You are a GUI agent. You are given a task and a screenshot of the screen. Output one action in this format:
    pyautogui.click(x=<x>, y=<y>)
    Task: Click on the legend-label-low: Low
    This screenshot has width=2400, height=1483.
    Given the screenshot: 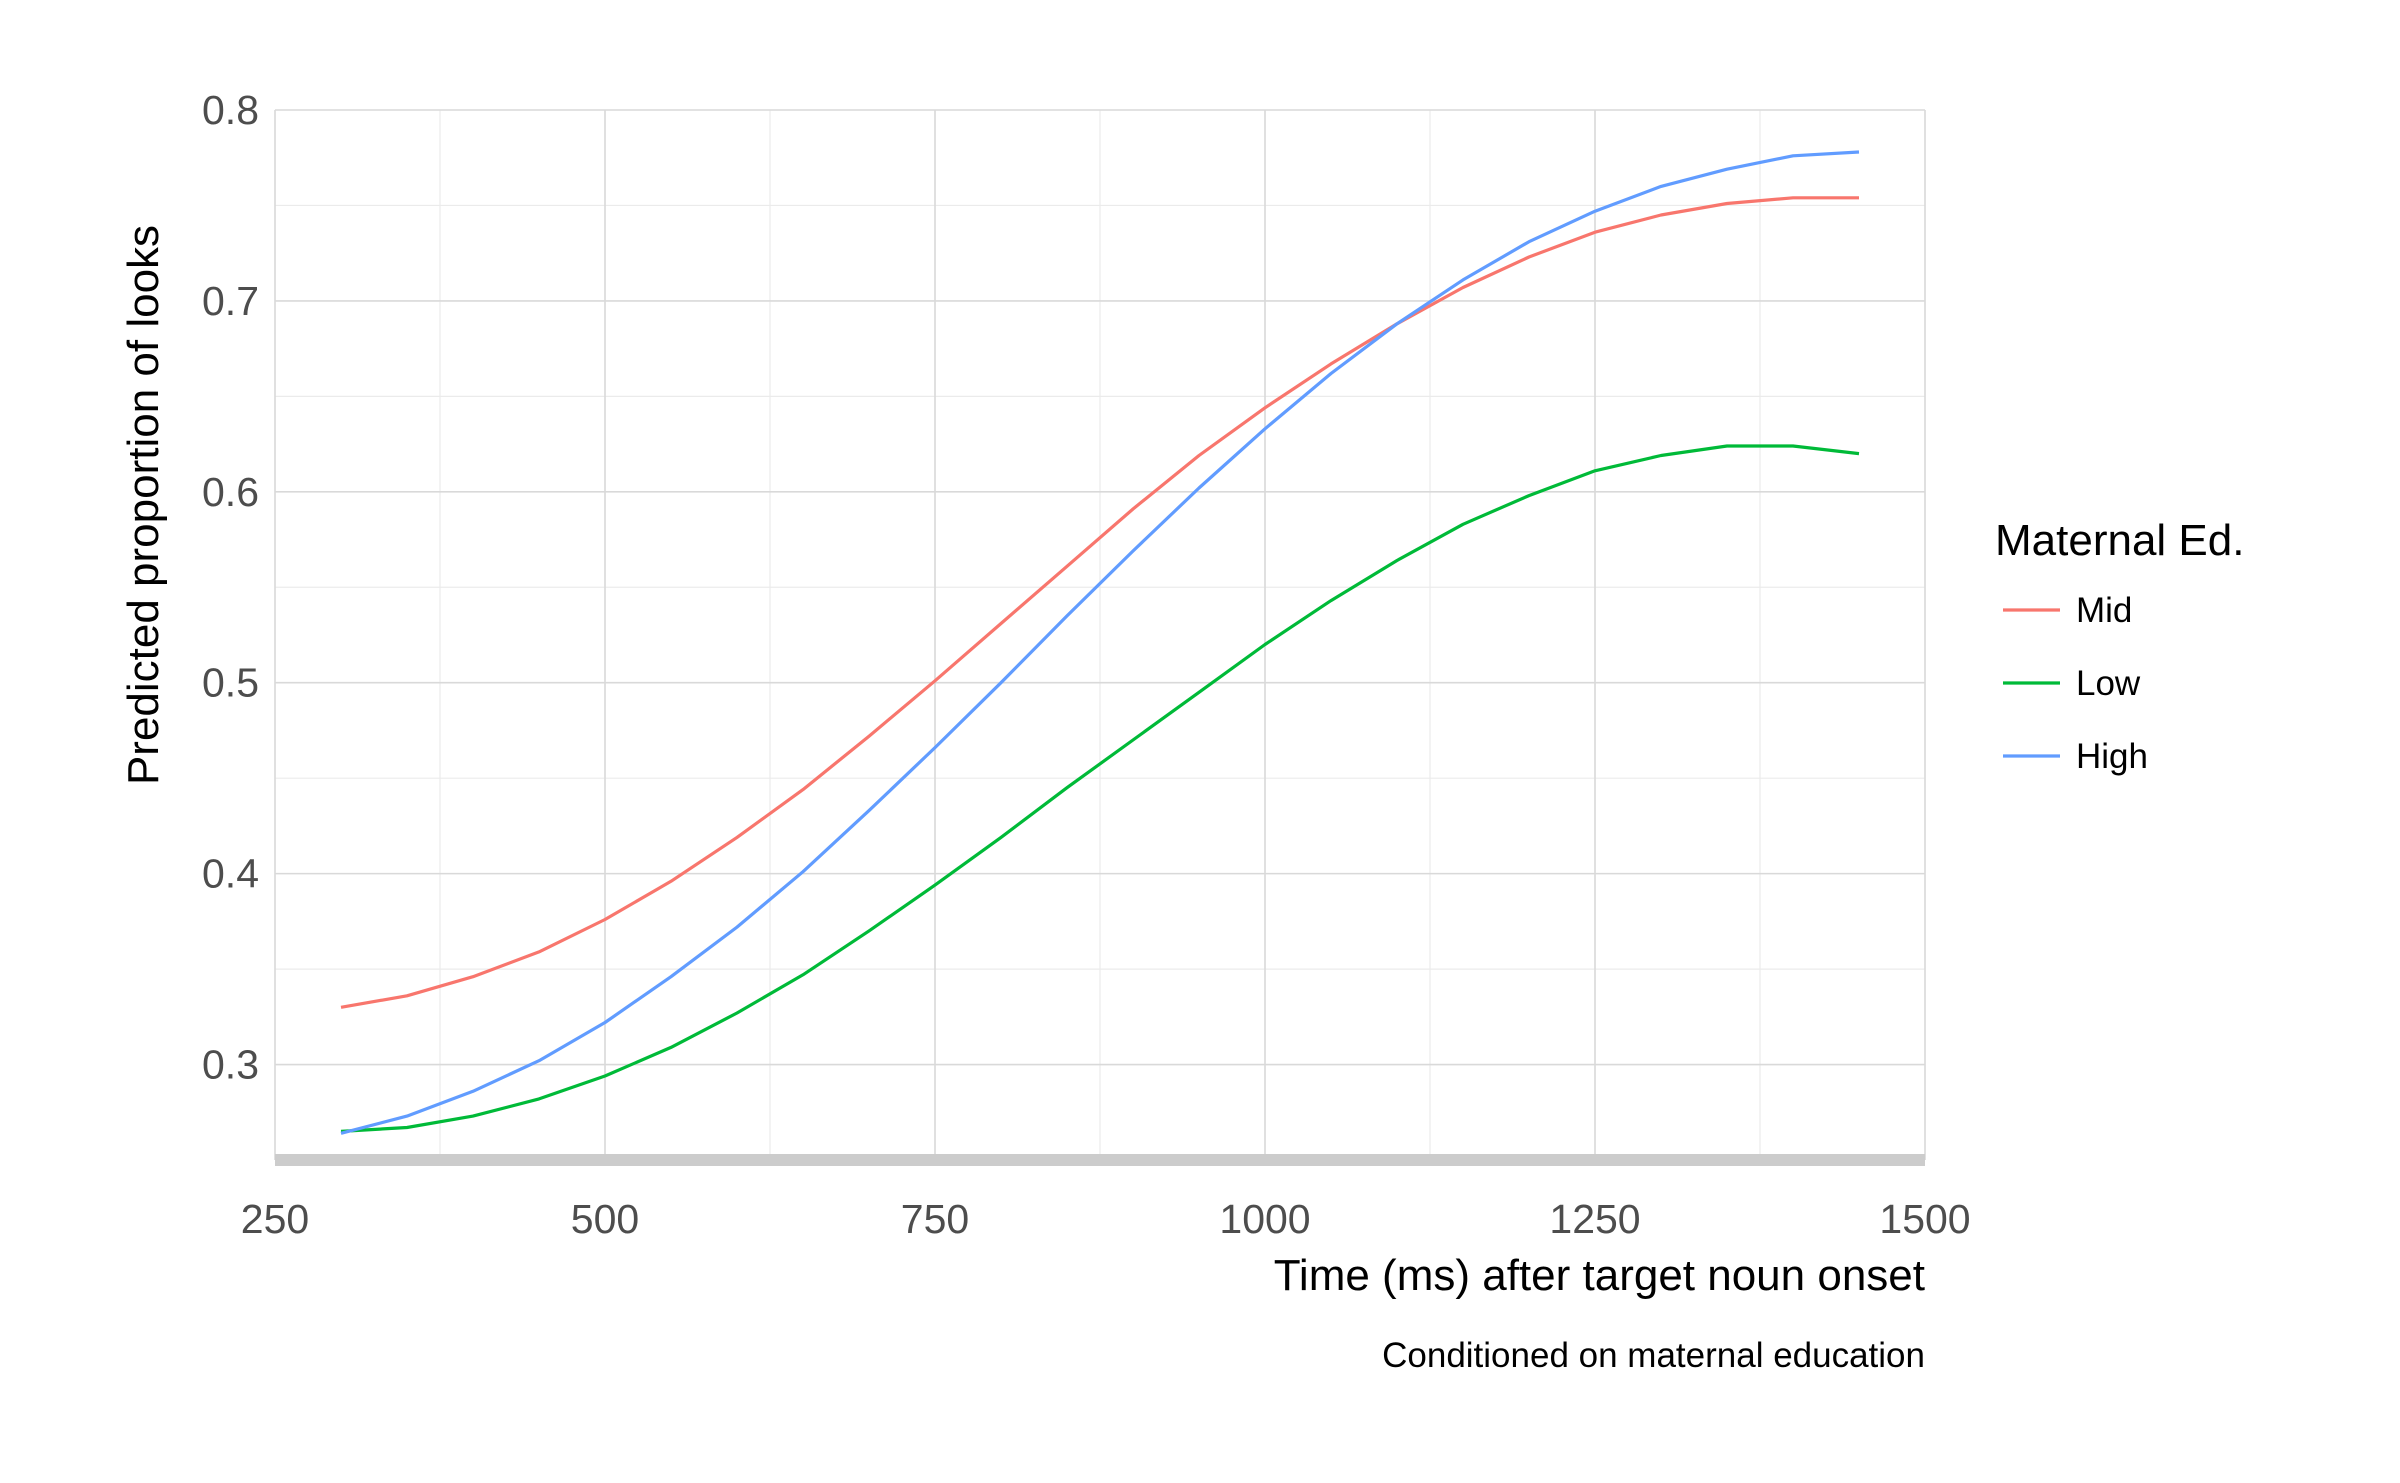 What is the action you would take?
    pyautogui.click(x=2108, y=683)
    